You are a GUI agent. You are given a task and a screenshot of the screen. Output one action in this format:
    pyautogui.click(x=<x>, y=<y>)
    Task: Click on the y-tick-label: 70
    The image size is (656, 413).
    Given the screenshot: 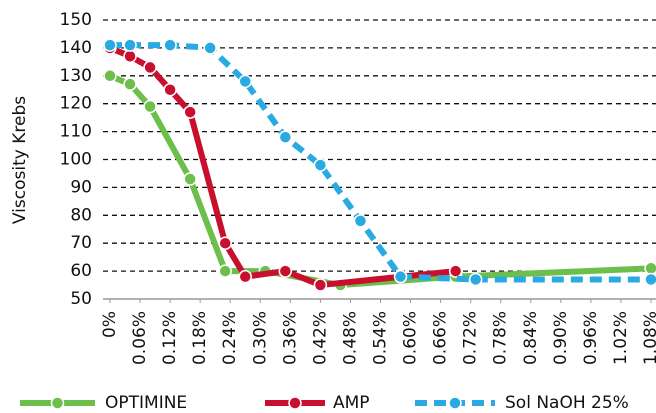 What is the action you would take?
    pyautogui.click(x=81, y=243)
    